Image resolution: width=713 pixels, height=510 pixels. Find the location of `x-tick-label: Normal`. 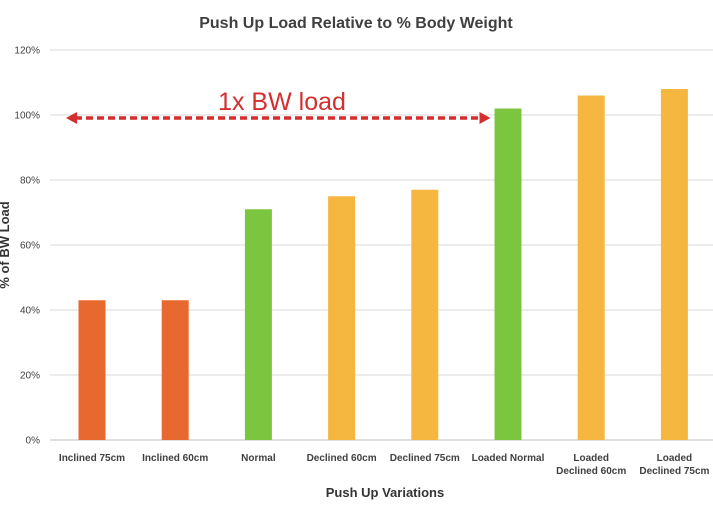

x-tick-label: Normal is located at coordinates (258, 458).